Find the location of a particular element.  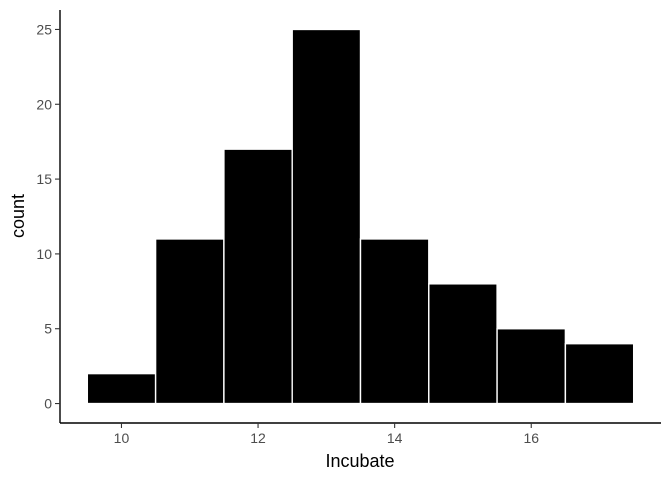

y-axis-title: count is located at coordinates (18, 216).